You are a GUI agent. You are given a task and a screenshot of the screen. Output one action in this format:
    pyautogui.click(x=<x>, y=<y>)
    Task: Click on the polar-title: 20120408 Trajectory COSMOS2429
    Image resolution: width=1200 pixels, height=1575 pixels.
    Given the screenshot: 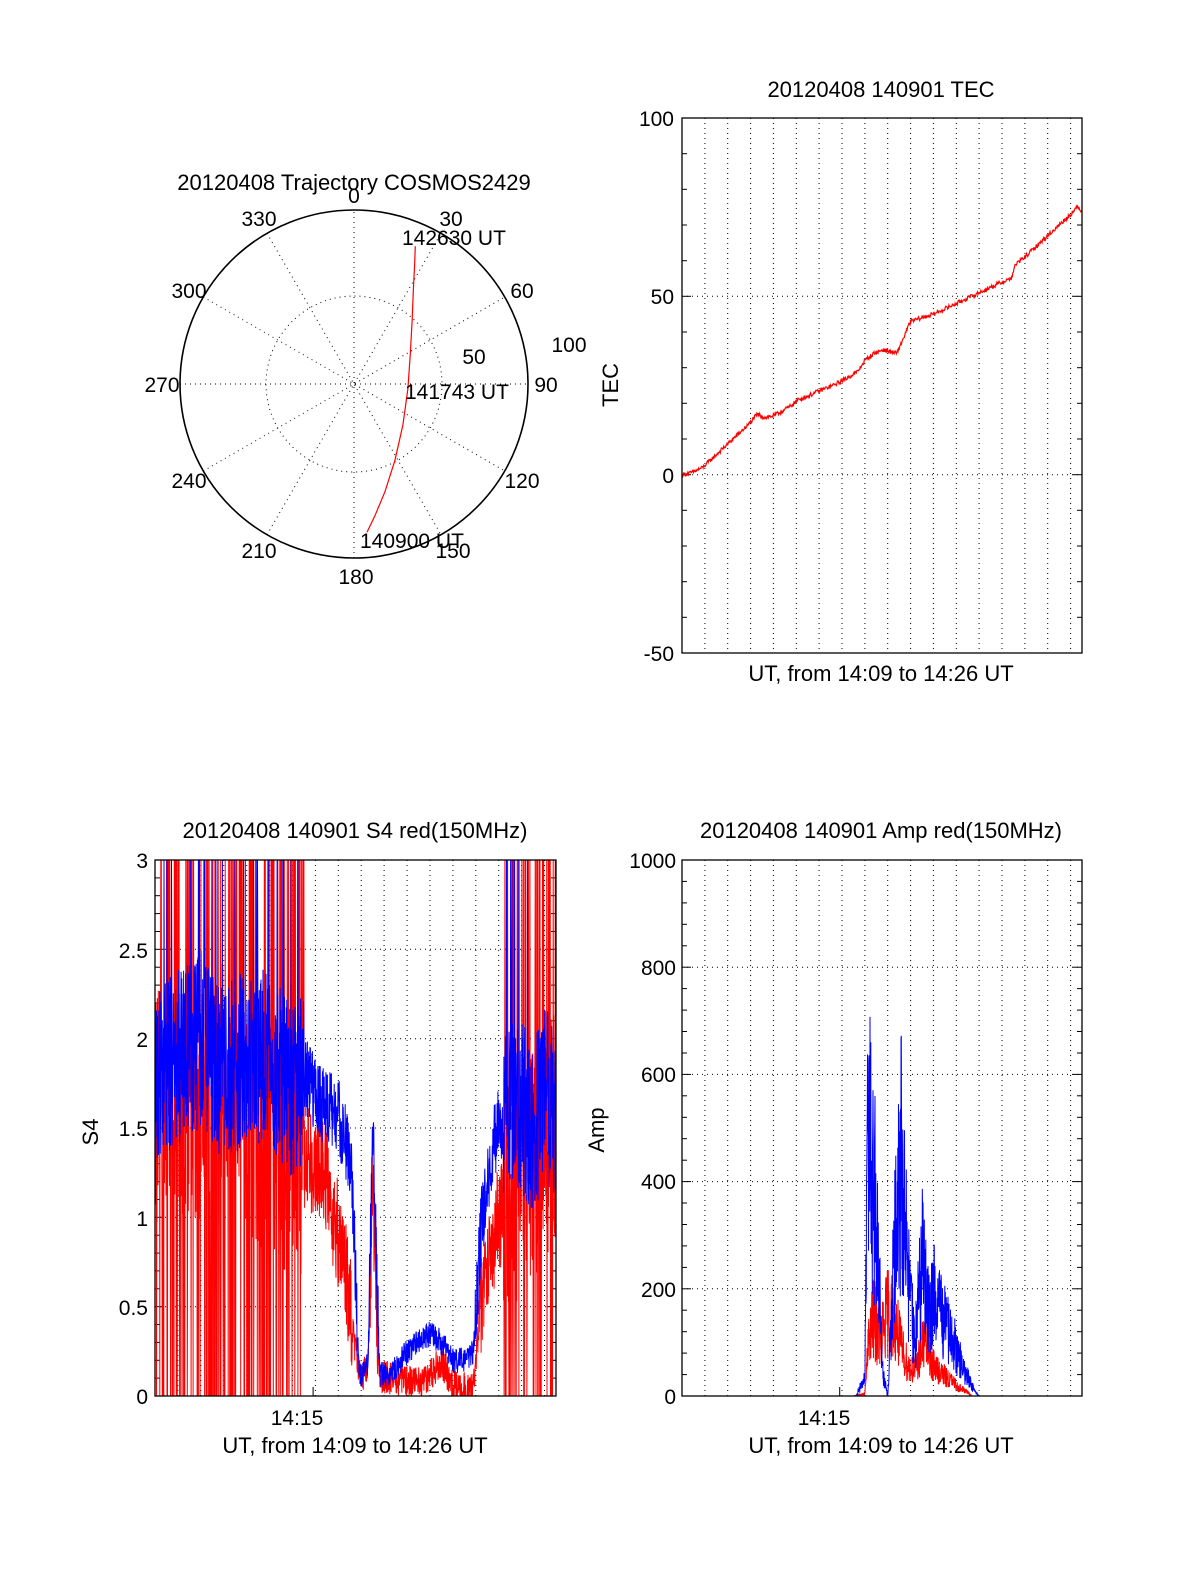 What is the action you would take?
    pyautogui.click(x=353, y=182)
    